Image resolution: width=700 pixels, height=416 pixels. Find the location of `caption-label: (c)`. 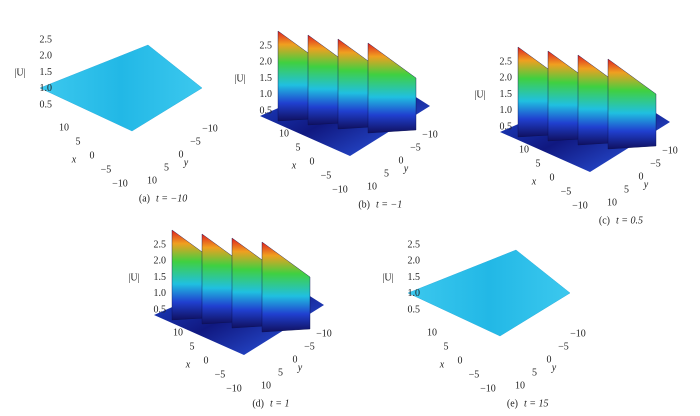

caption-label: (c) is located at coordinates (604, 220).